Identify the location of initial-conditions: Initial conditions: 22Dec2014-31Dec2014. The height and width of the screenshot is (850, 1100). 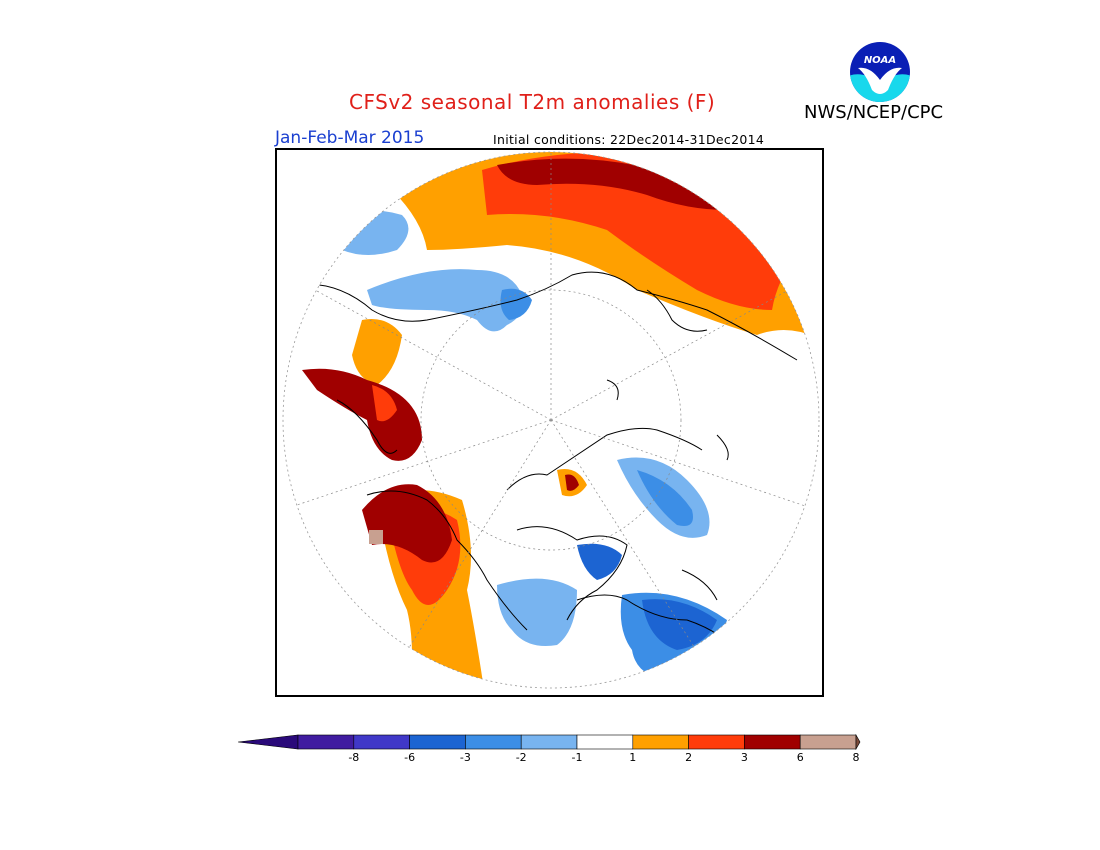
(629, 139).